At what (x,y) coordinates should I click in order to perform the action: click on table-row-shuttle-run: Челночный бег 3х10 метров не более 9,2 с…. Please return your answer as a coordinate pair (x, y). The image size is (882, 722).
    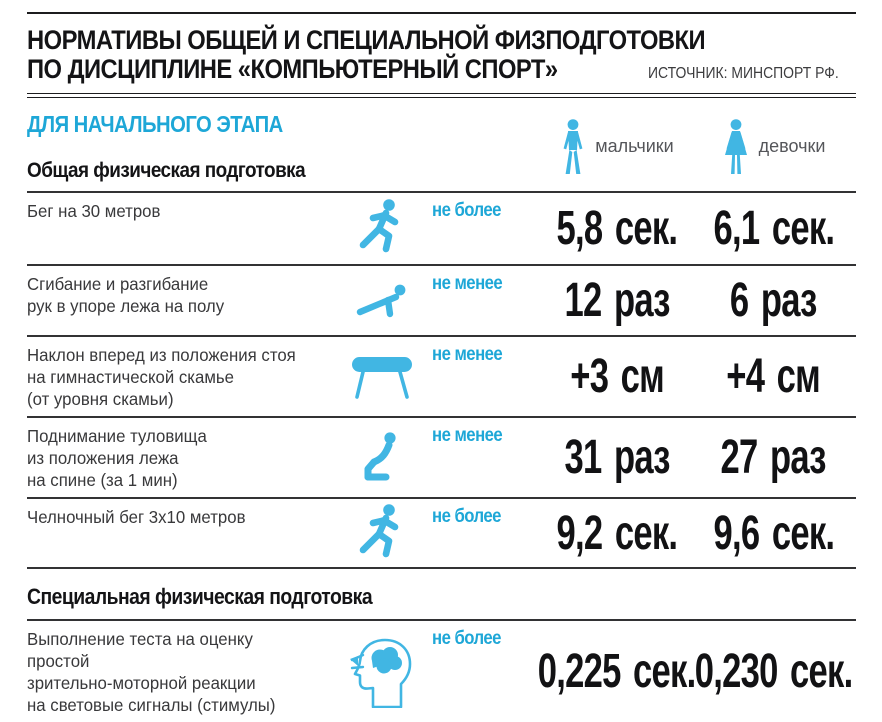
    Looking at the image, I should click on (441, 534).